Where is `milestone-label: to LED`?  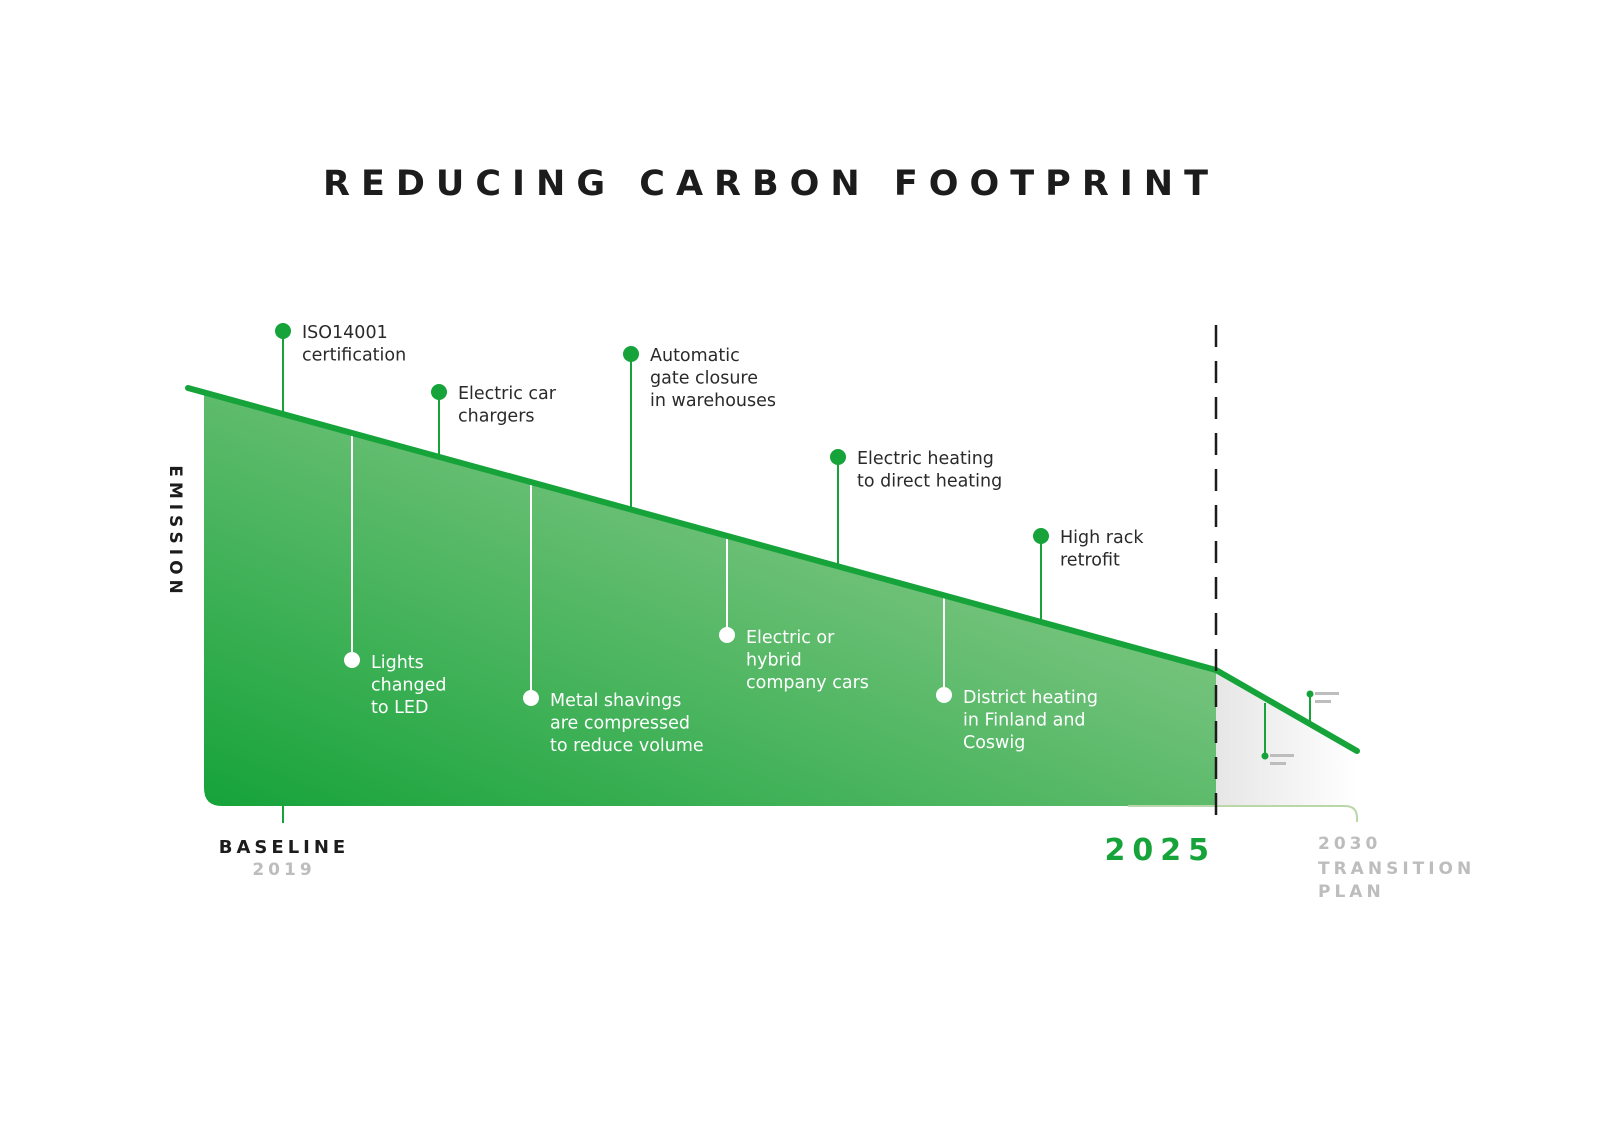 milestone-label: to LED is located at coordinates (399, 708).